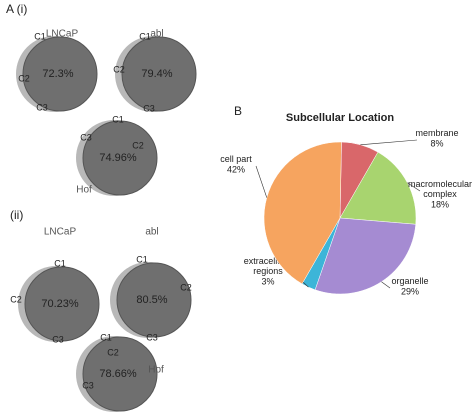 The width and height of the screenshot is (474, 417). What do you see at coordinates (268, 266) in the screenshot?
I see `slice-label: extracellular regions` at bounding box center [268, 266].